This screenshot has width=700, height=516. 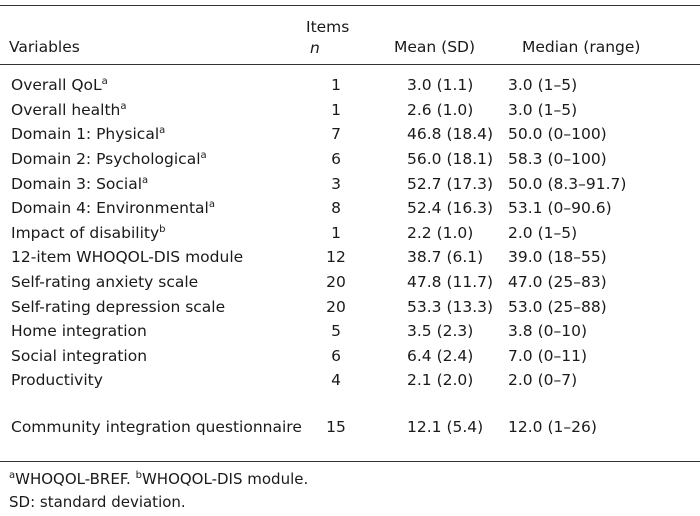 I want to click on row-mean-sd-text: 3.5 (2.3), so click(x=440, y=331).